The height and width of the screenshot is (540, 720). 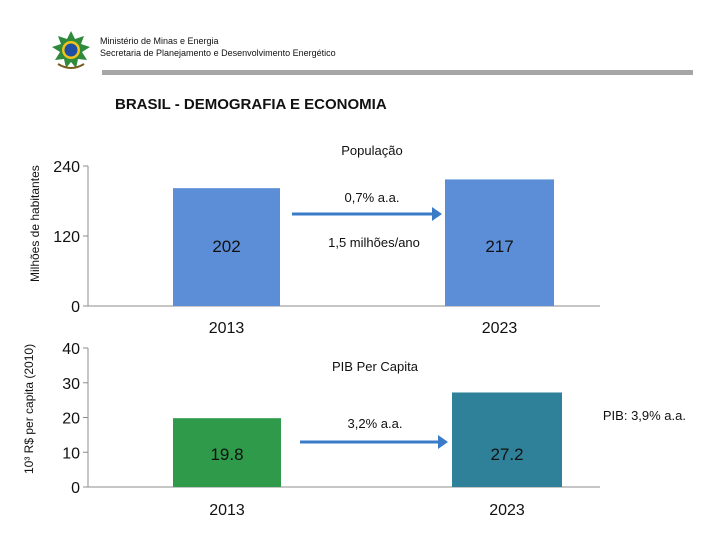 I want to click on population-category-label: 2023, so click(x=500, y=328).